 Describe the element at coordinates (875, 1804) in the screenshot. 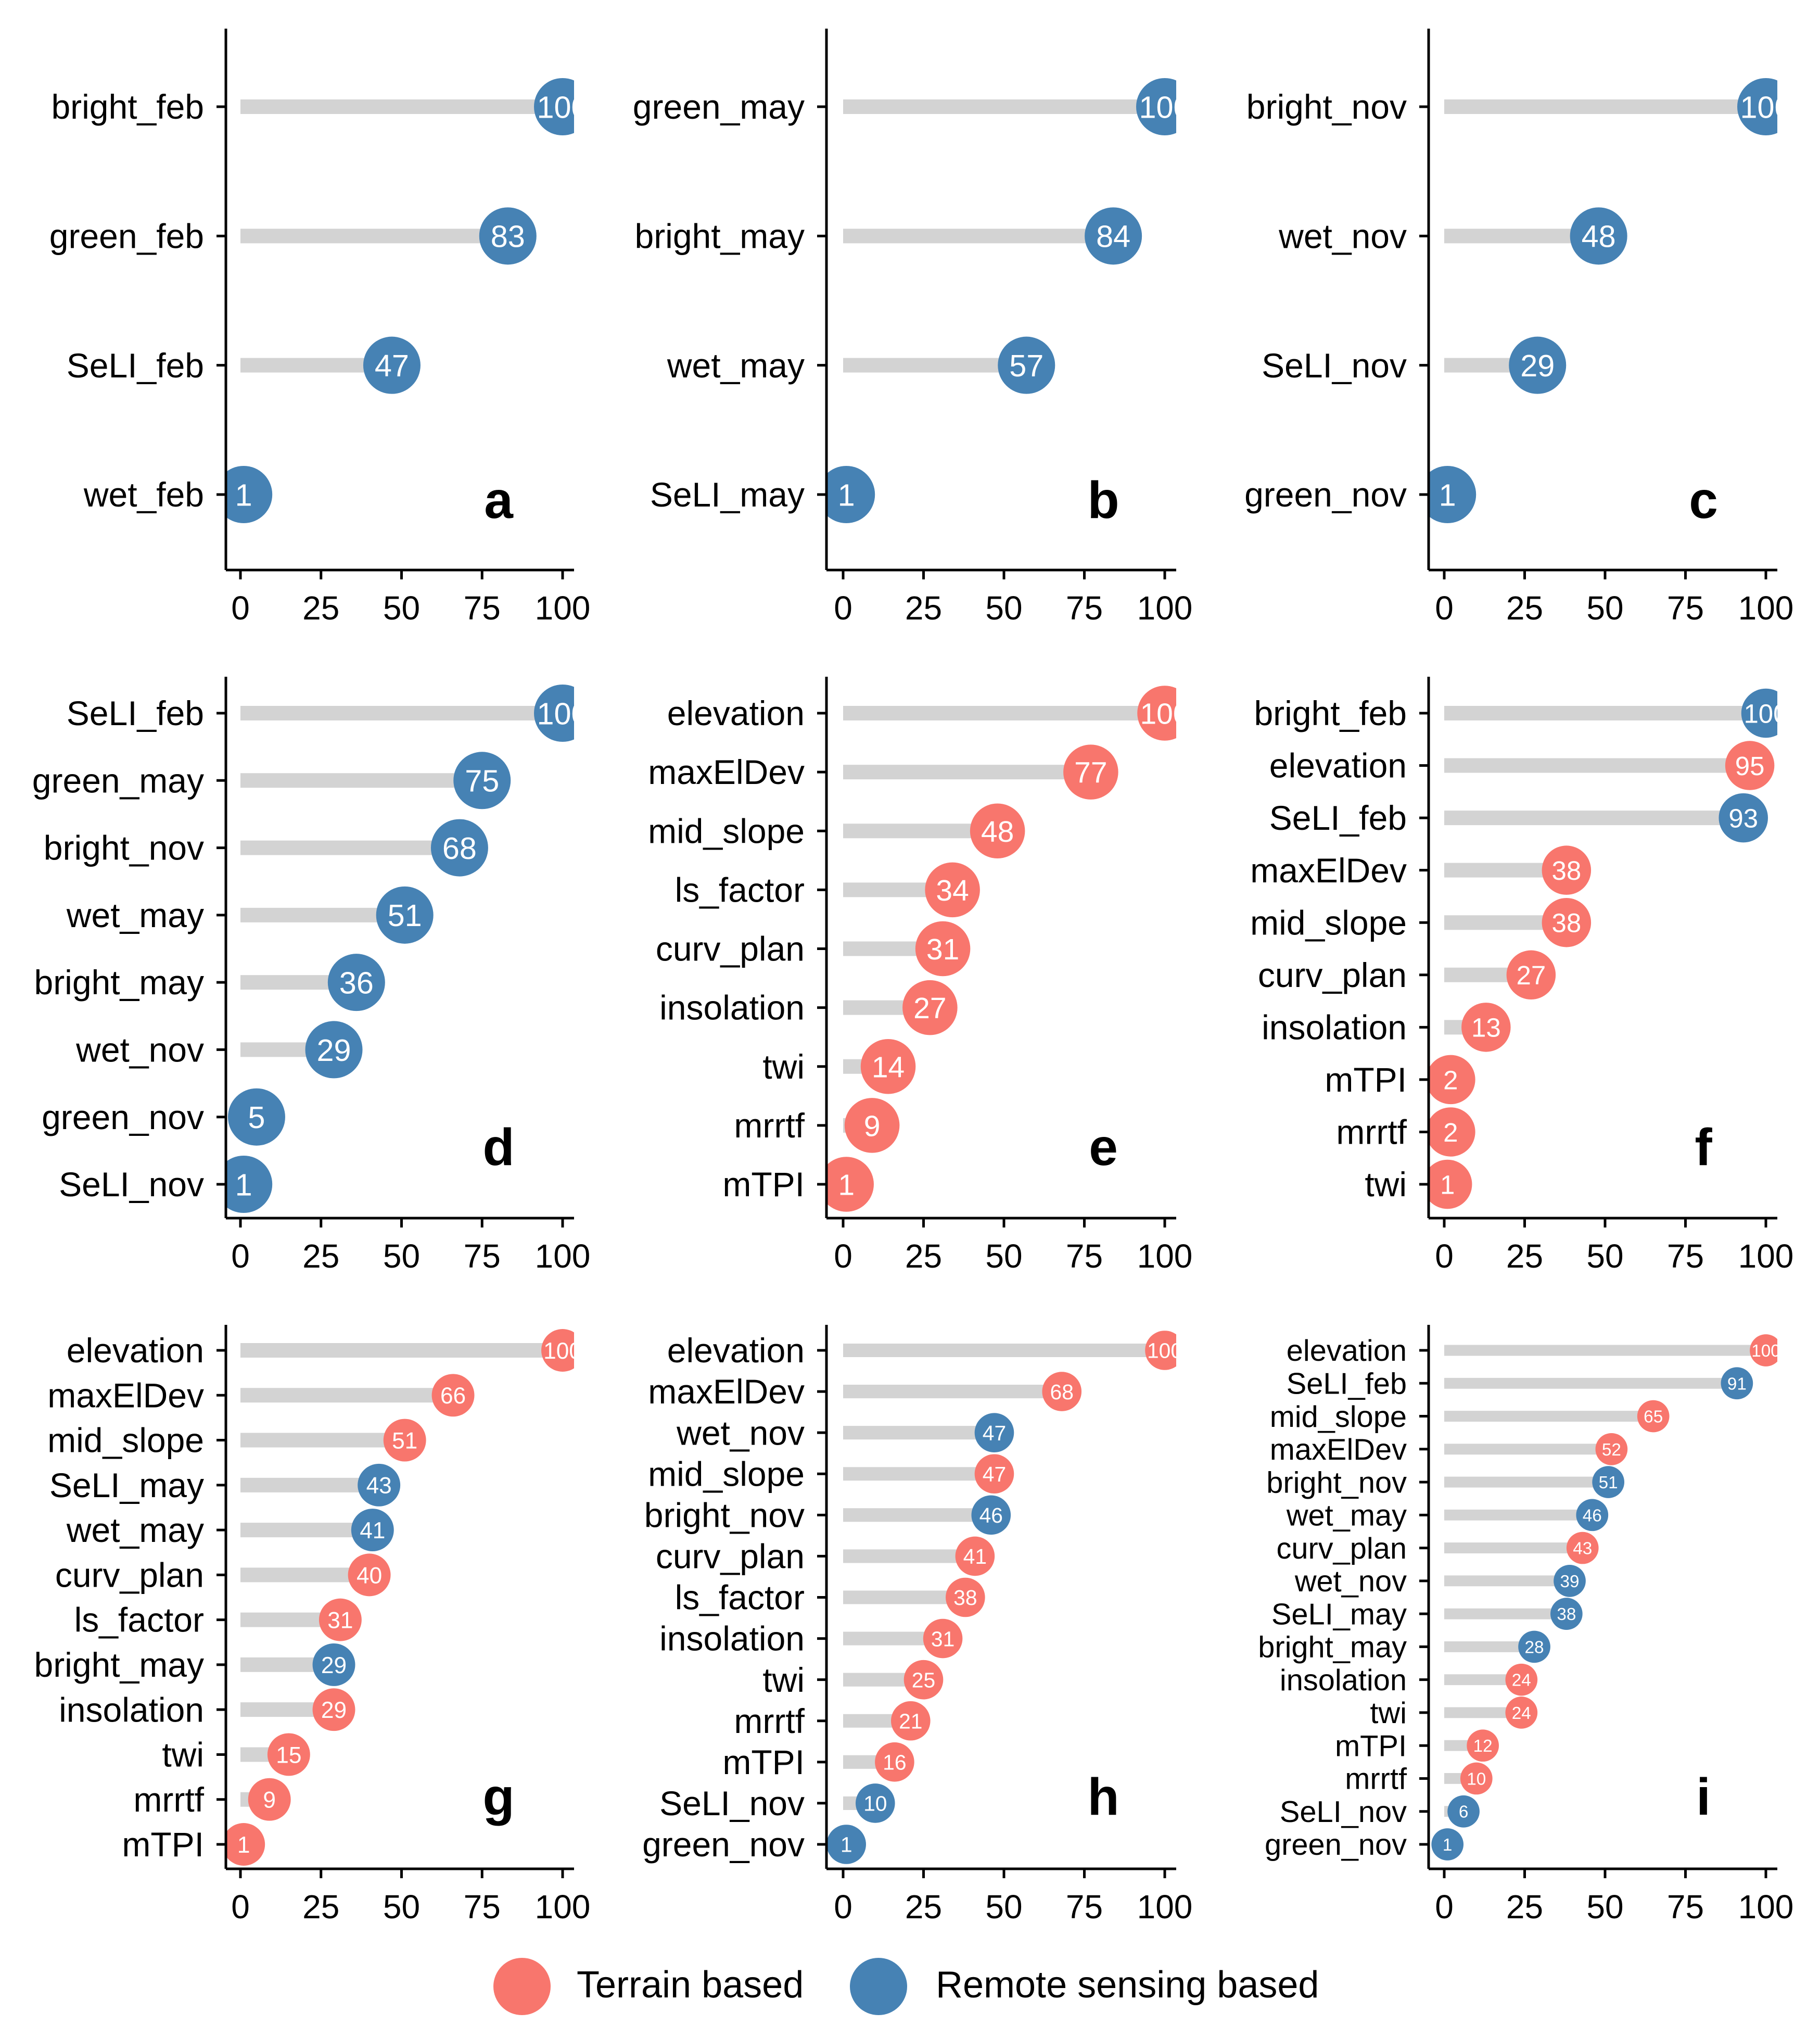

I see `data-label: 10` at that location.